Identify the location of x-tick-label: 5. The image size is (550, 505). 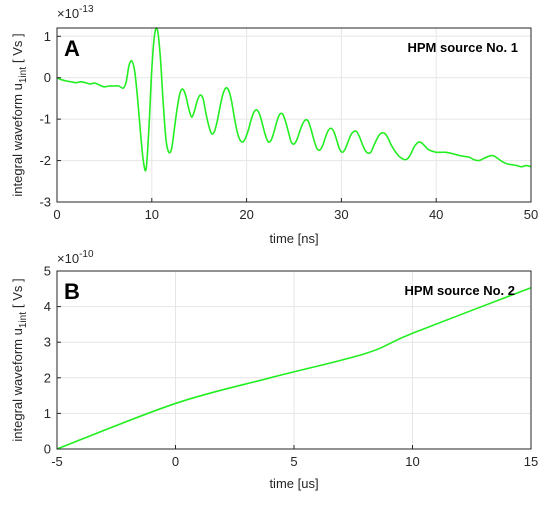
(293, 461).